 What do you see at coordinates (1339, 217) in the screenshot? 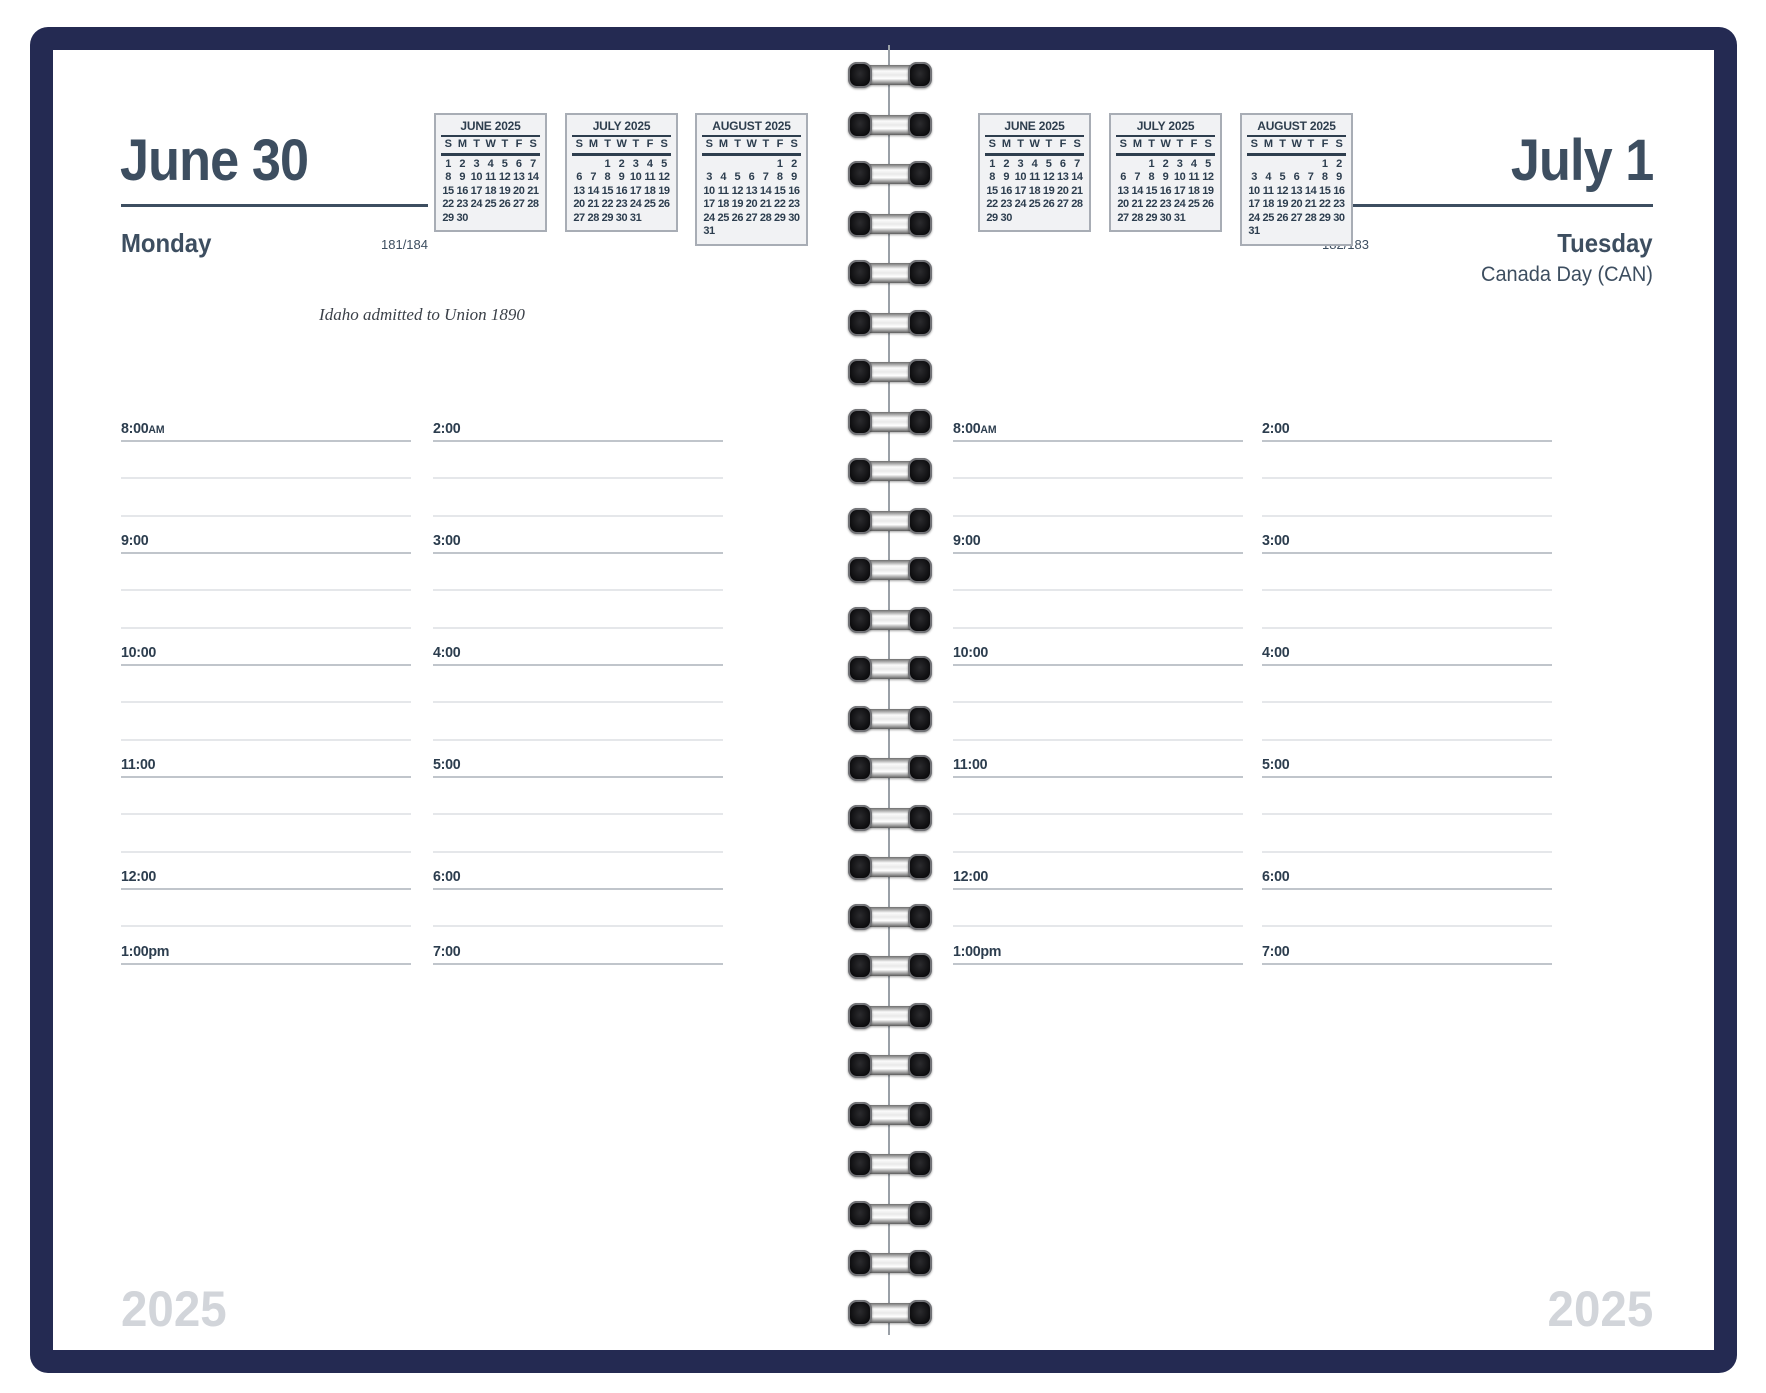
I see `calendar-day: 30` at bounding box center [1339, 217].